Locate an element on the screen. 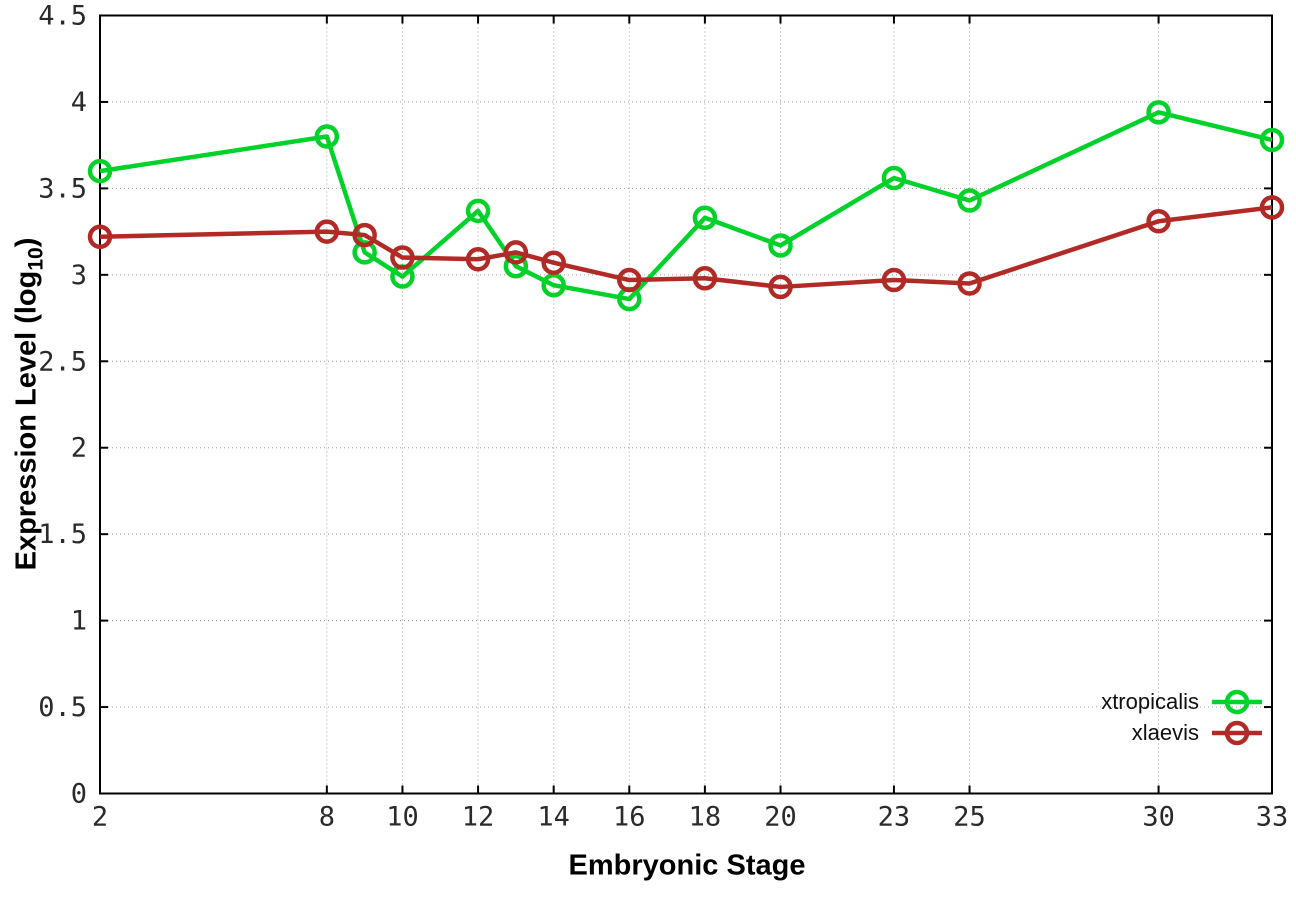  x-tick-label: 20 is located at coordinates (780, 817).